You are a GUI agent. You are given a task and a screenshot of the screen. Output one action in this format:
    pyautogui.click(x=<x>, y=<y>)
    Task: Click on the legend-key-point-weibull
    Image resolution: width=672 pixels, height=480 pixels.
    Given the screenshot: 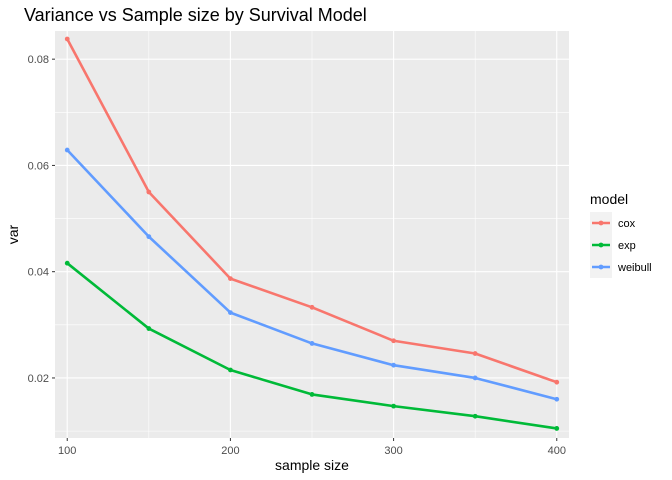 What is the action you would take?
    pyautogui.click(x=601, y=267)
    